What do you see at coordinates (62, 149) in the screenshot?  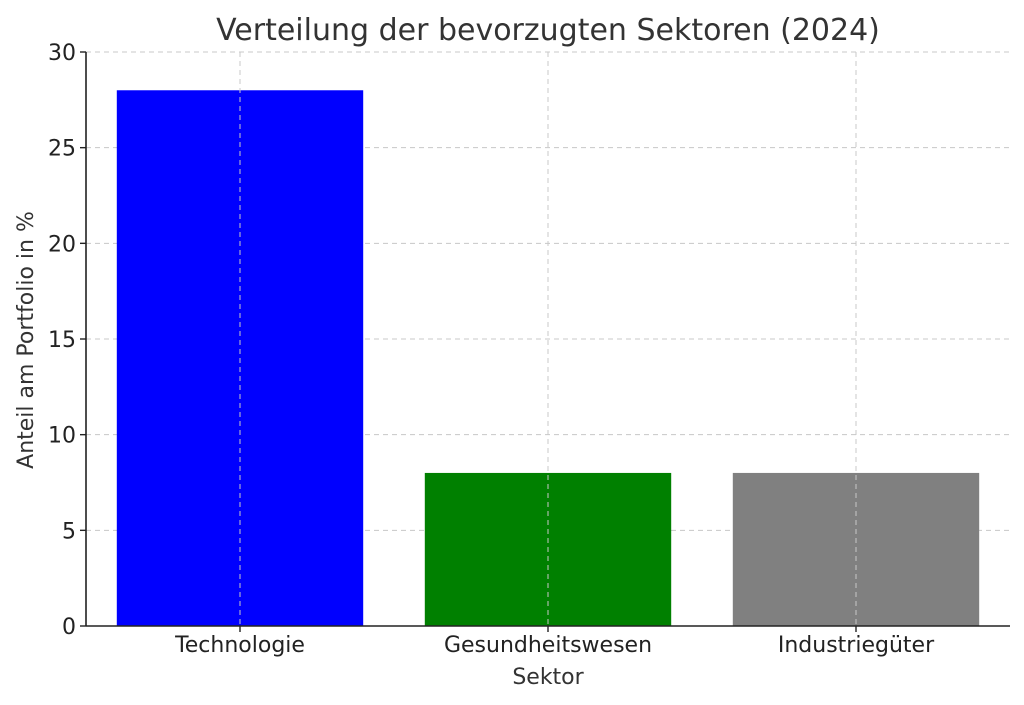 I see `y-tick-label: 25` at bounding box center [62, 149].